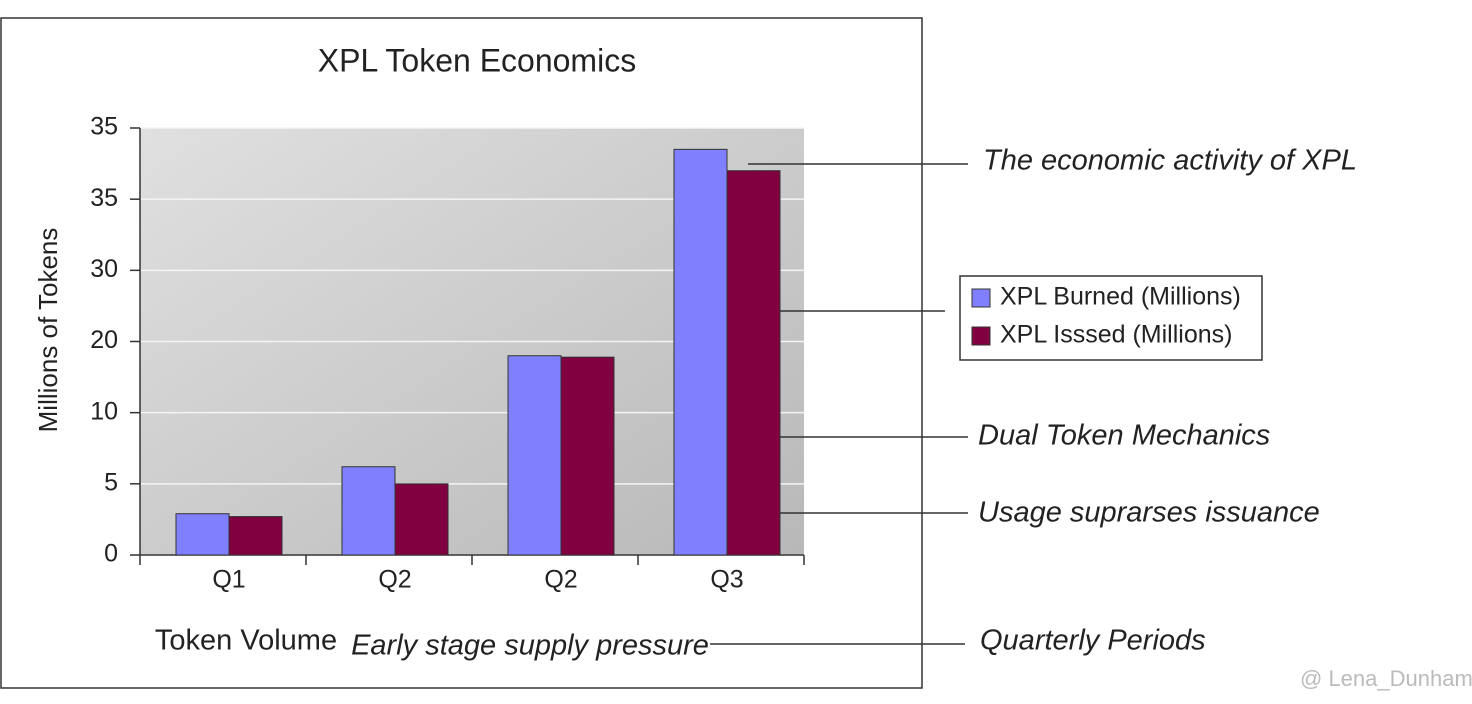 This screenshot has width=1472, height=704. What do you see at coordinates (104, 340) in the screenshot?
I see `y-tick-label: 20` at bounding box center [104, 340].